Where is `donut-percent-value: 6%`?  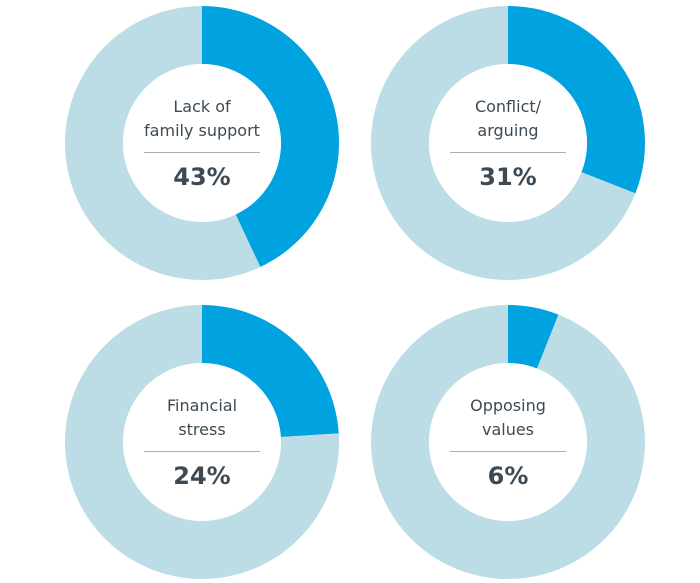 donut-percent-value: 6% is located at coordinates (508, 476).